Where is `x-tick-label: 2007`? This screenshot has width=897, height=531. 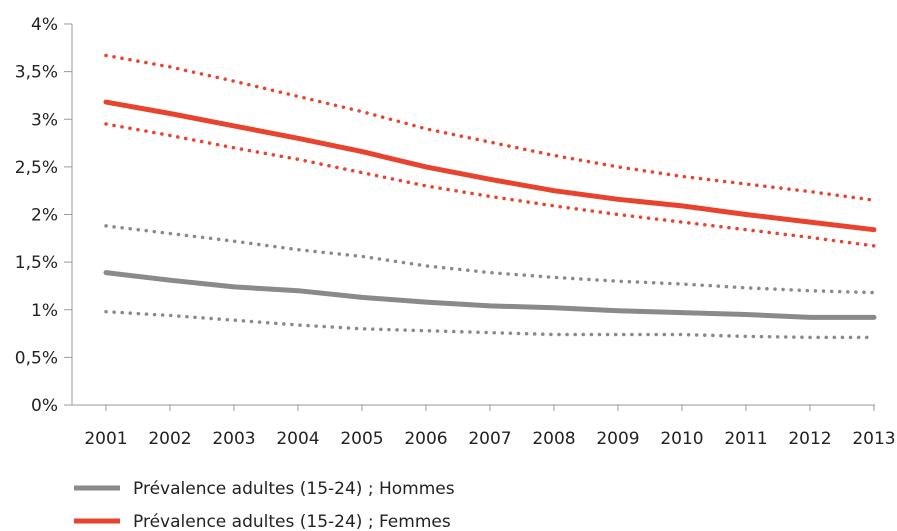 x-tick-label: 2007 is located at coordinates (489, 439).